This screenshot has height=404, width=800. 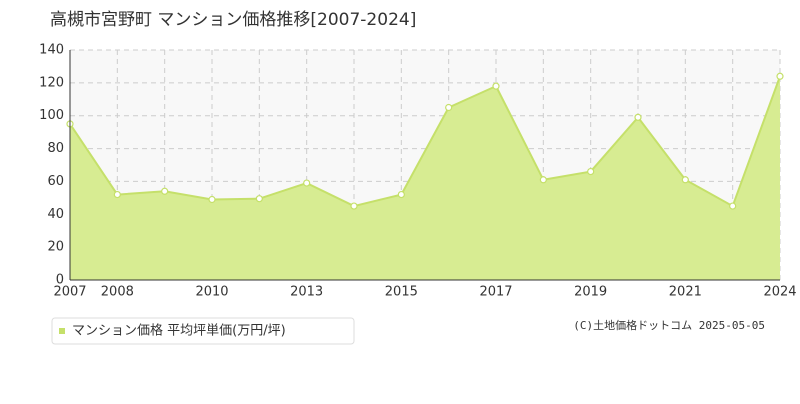 What do you see at coordinates (779, 292) in the screenshot?
I see `x-tick-label: 2024` at bounding box center [779, 292].